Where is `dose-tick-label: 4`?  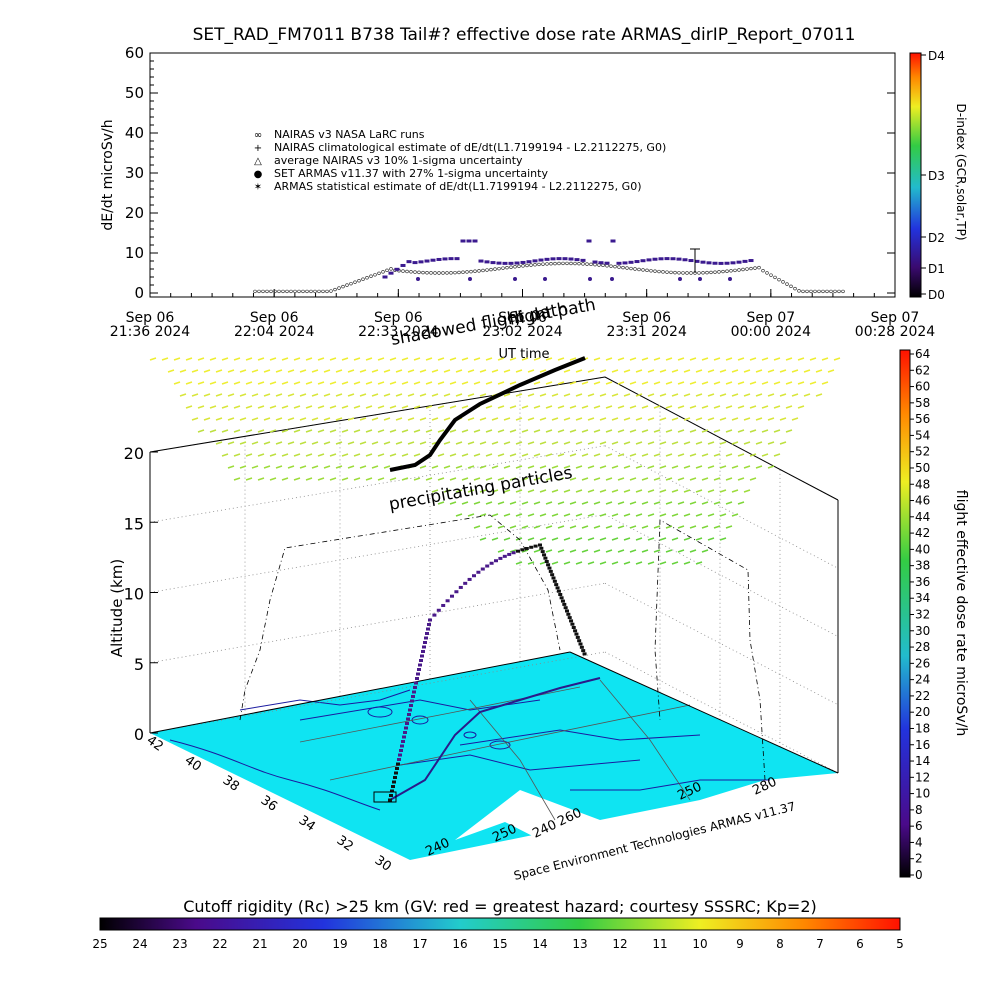 dose-tick-label: 4 is located at coordinates (919, 842).